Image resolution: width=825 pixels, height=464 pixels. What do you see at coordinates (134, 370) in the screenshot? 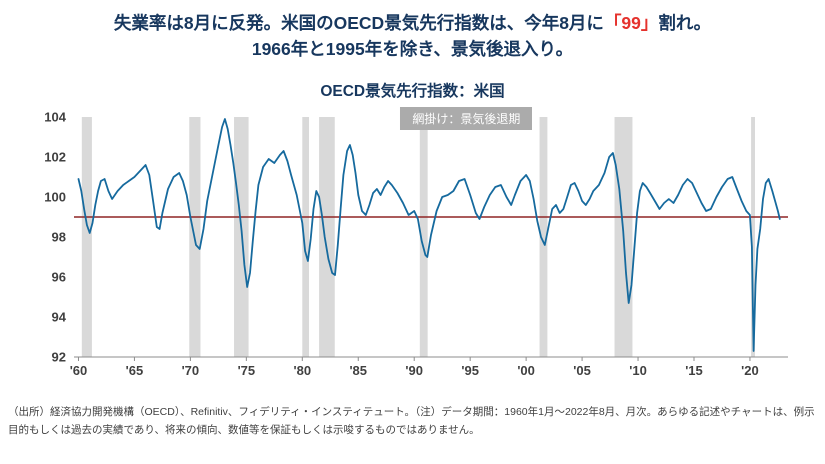
I see `x-axis-label: '65` at bounding box center [134, 370].